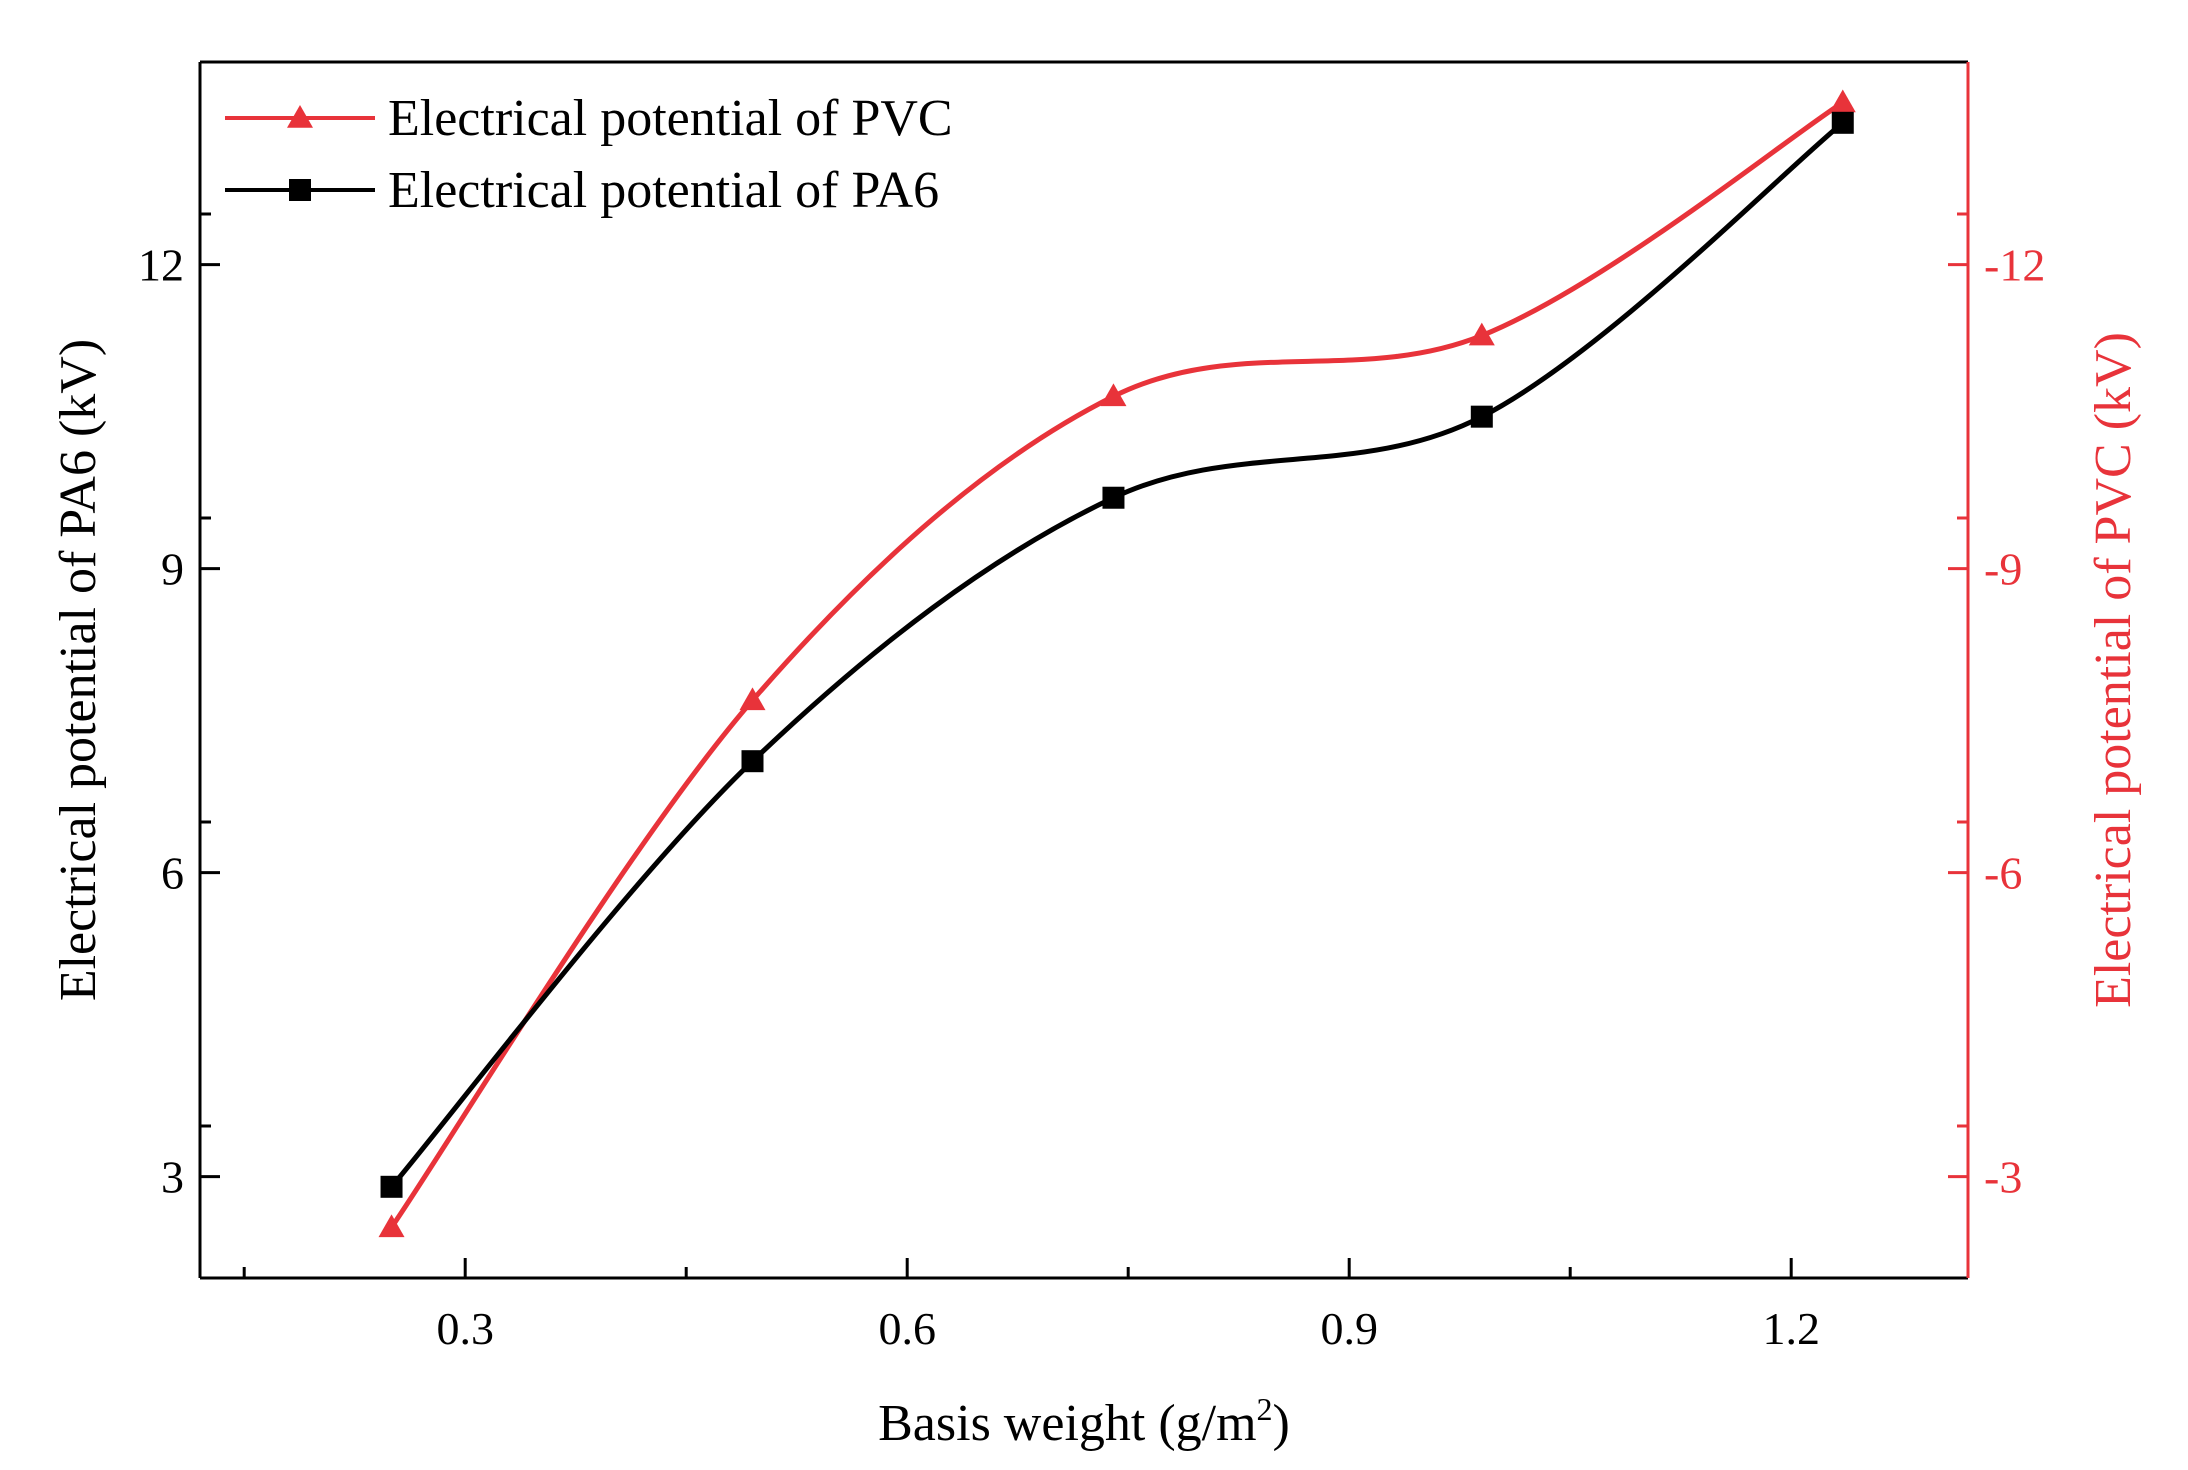 The image size is (2188, 1470). I want to click on y-right-tick-label: -3, so click(2003, 1177).